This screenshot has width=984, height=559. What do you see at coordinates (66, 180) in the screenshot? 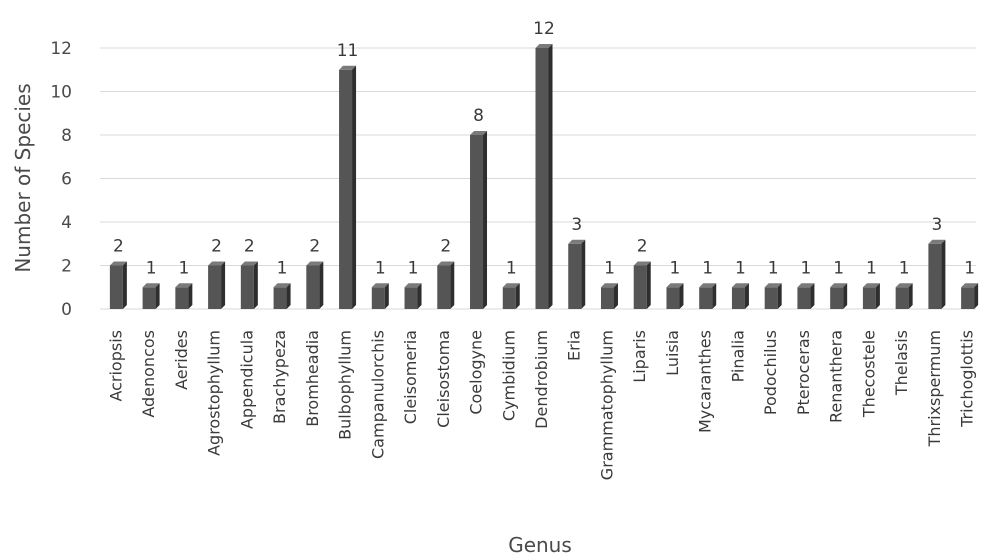
I see `y-tick-label: 6` at bounding box center [66, 180].